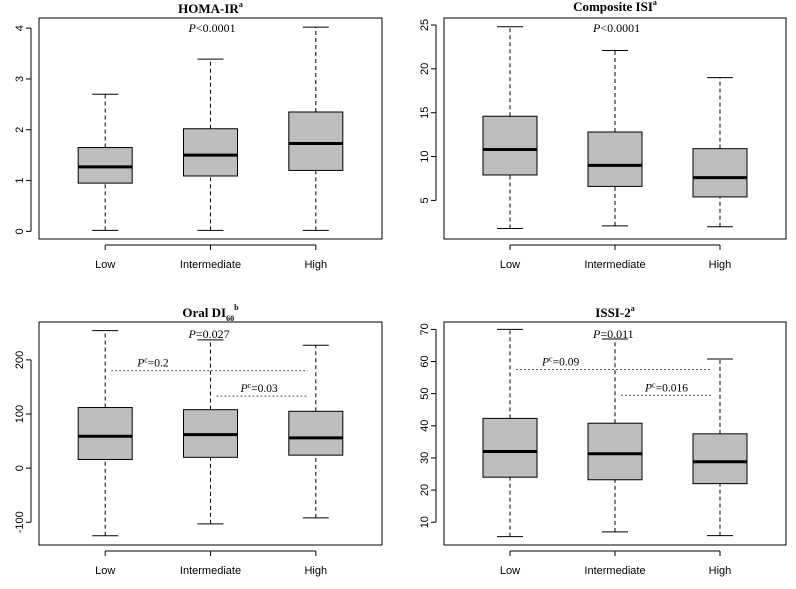 The width and height of the screenshot is (796, 589). What do you see at coordinates (560, 362) in the screenshot?
I see `comparison-label-1: Pc=0.09` at bounding box center [560, 362].